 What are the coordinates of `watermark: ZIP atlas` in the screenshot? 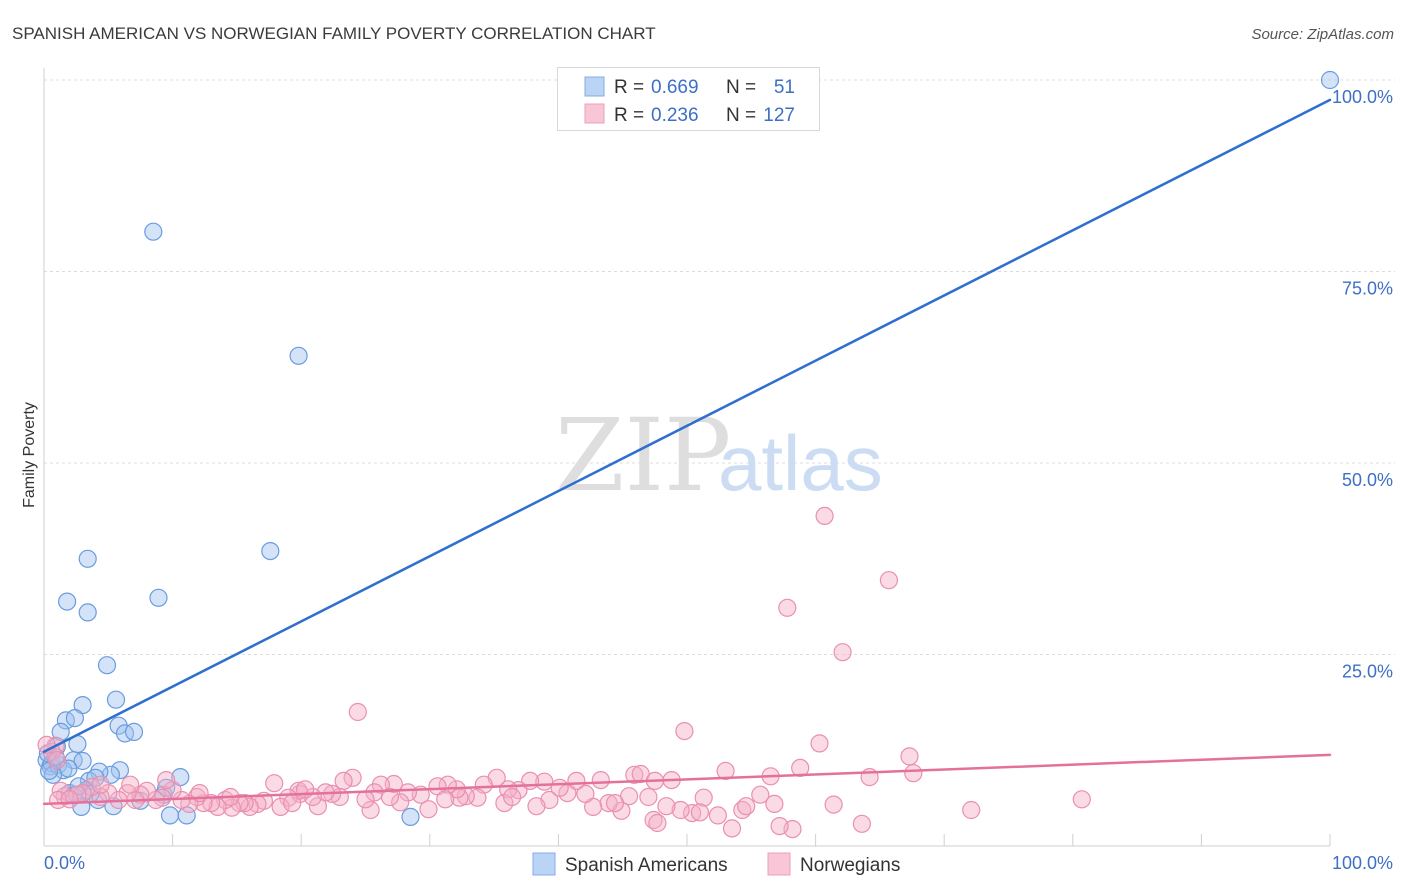 It's located at (719, 455).